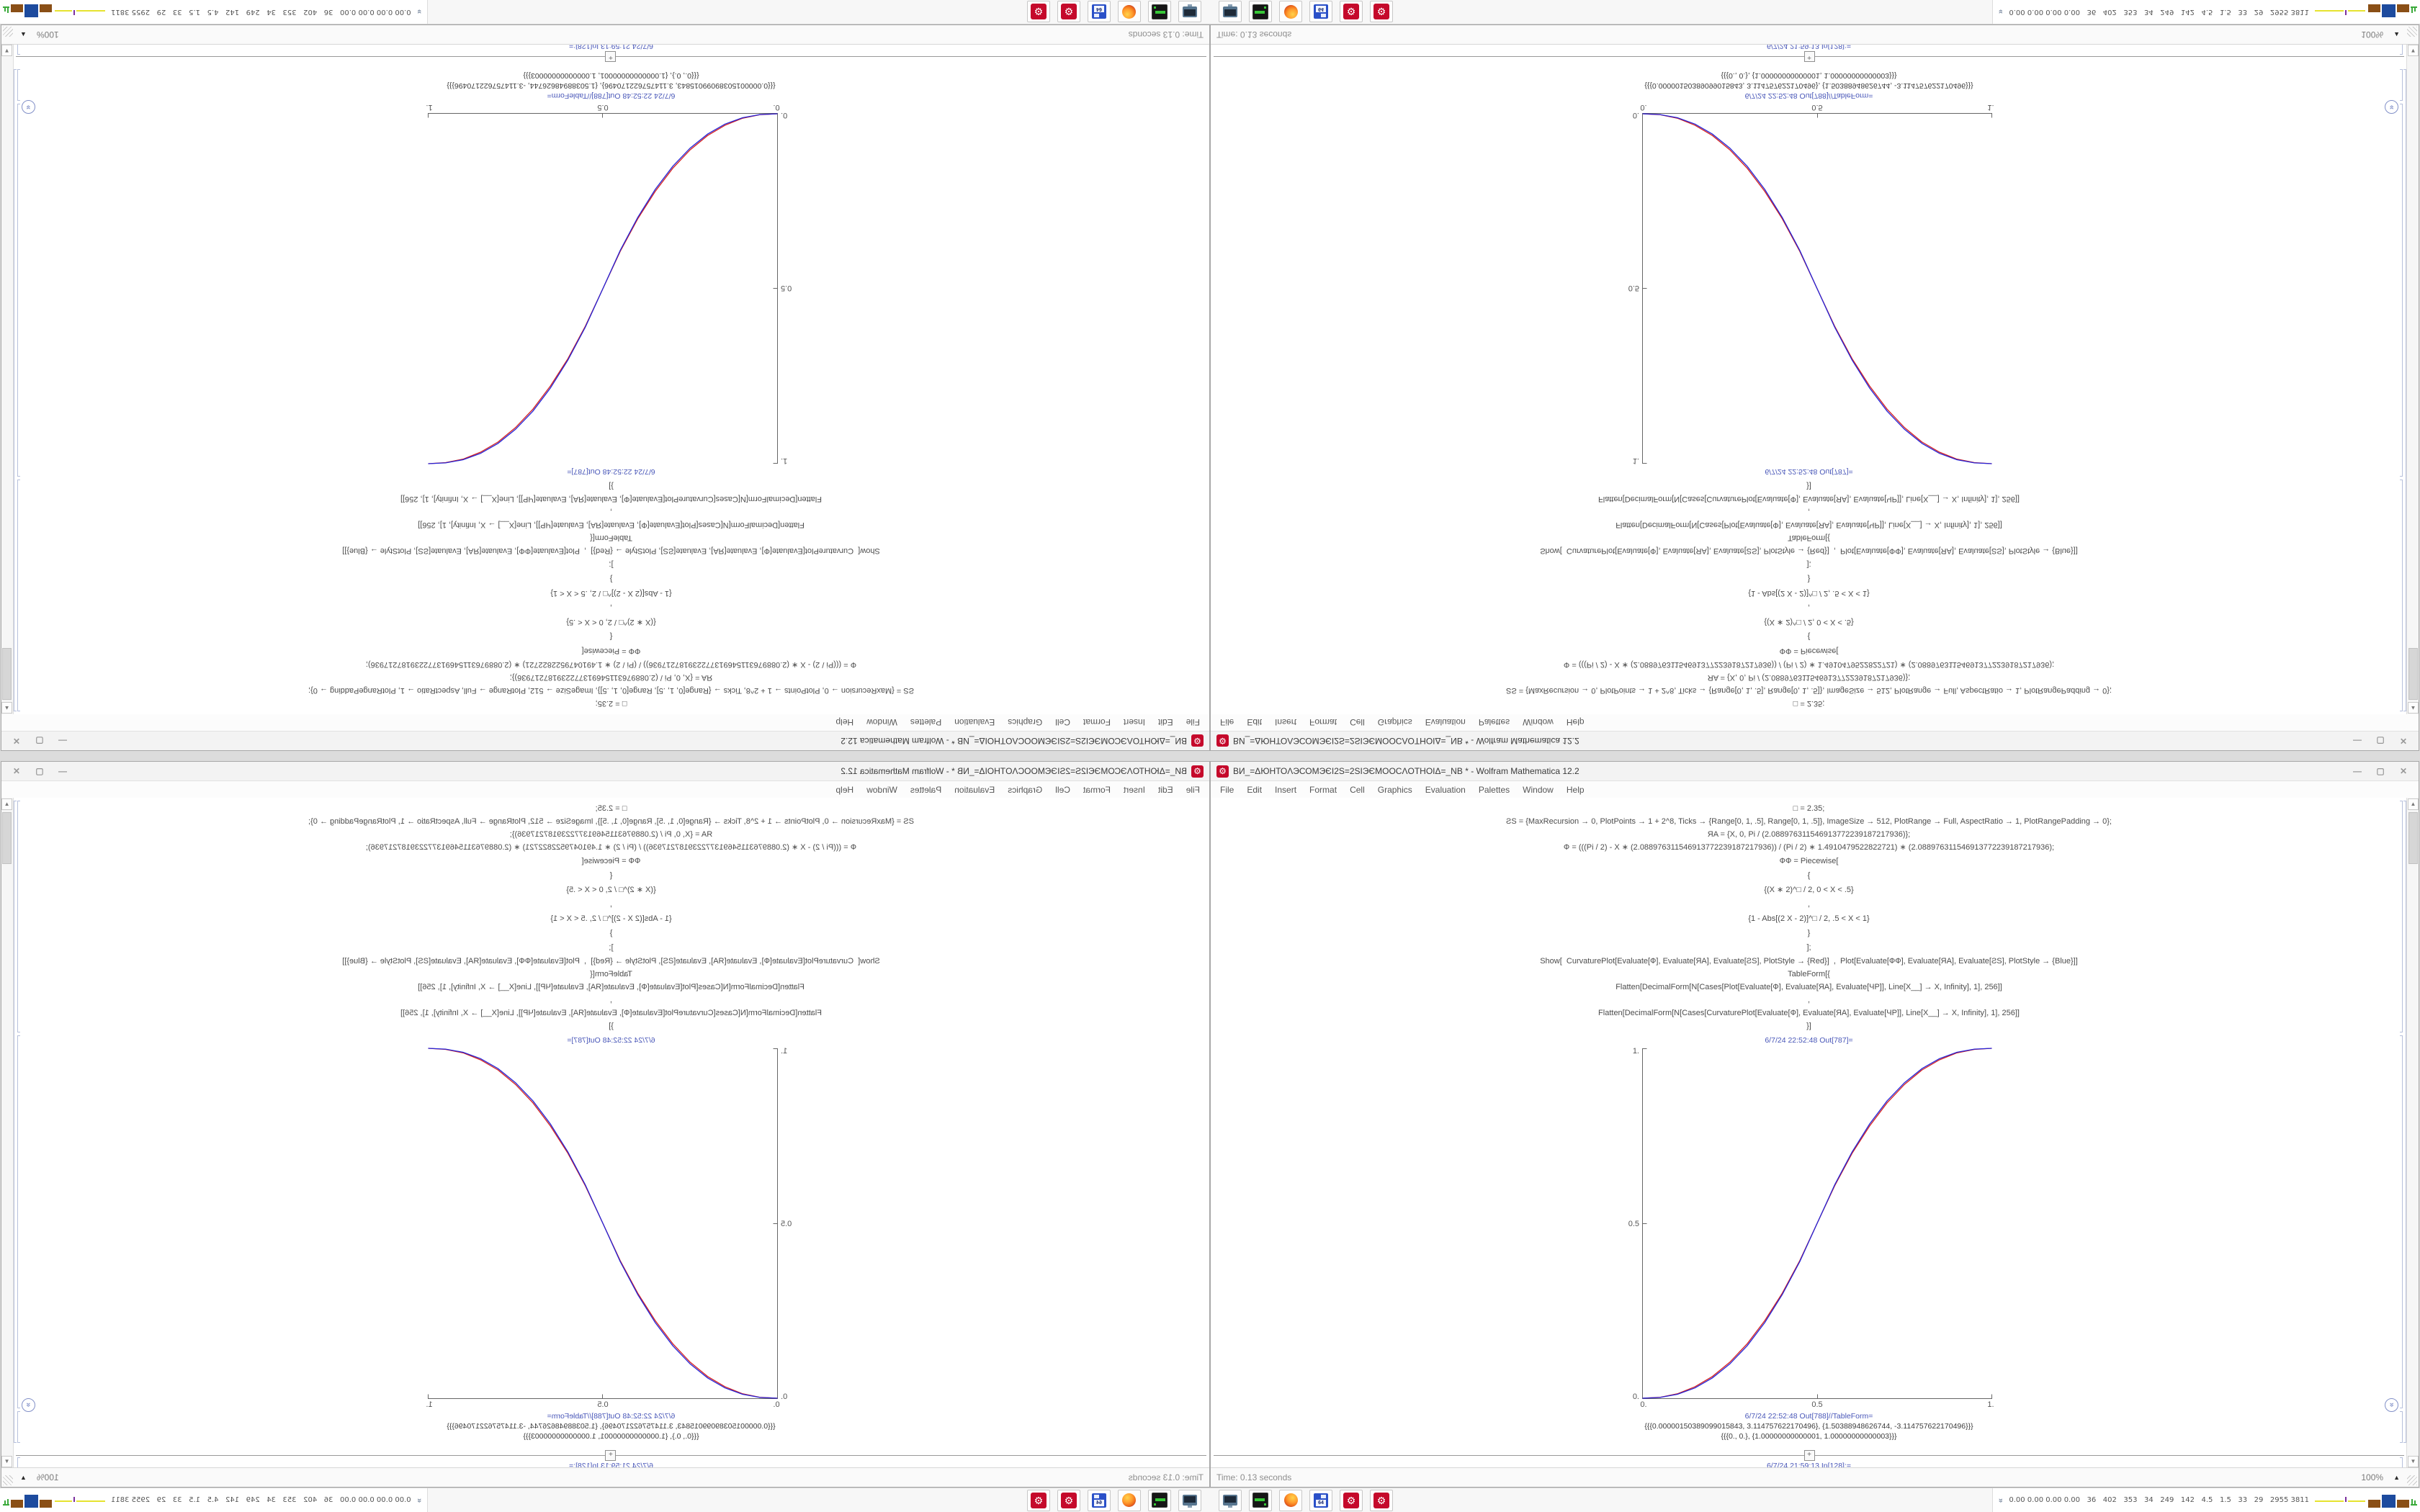  Describe the element at coordinates (47, 35) in the screenshot. I see `magnification-value: 100%` at that location.